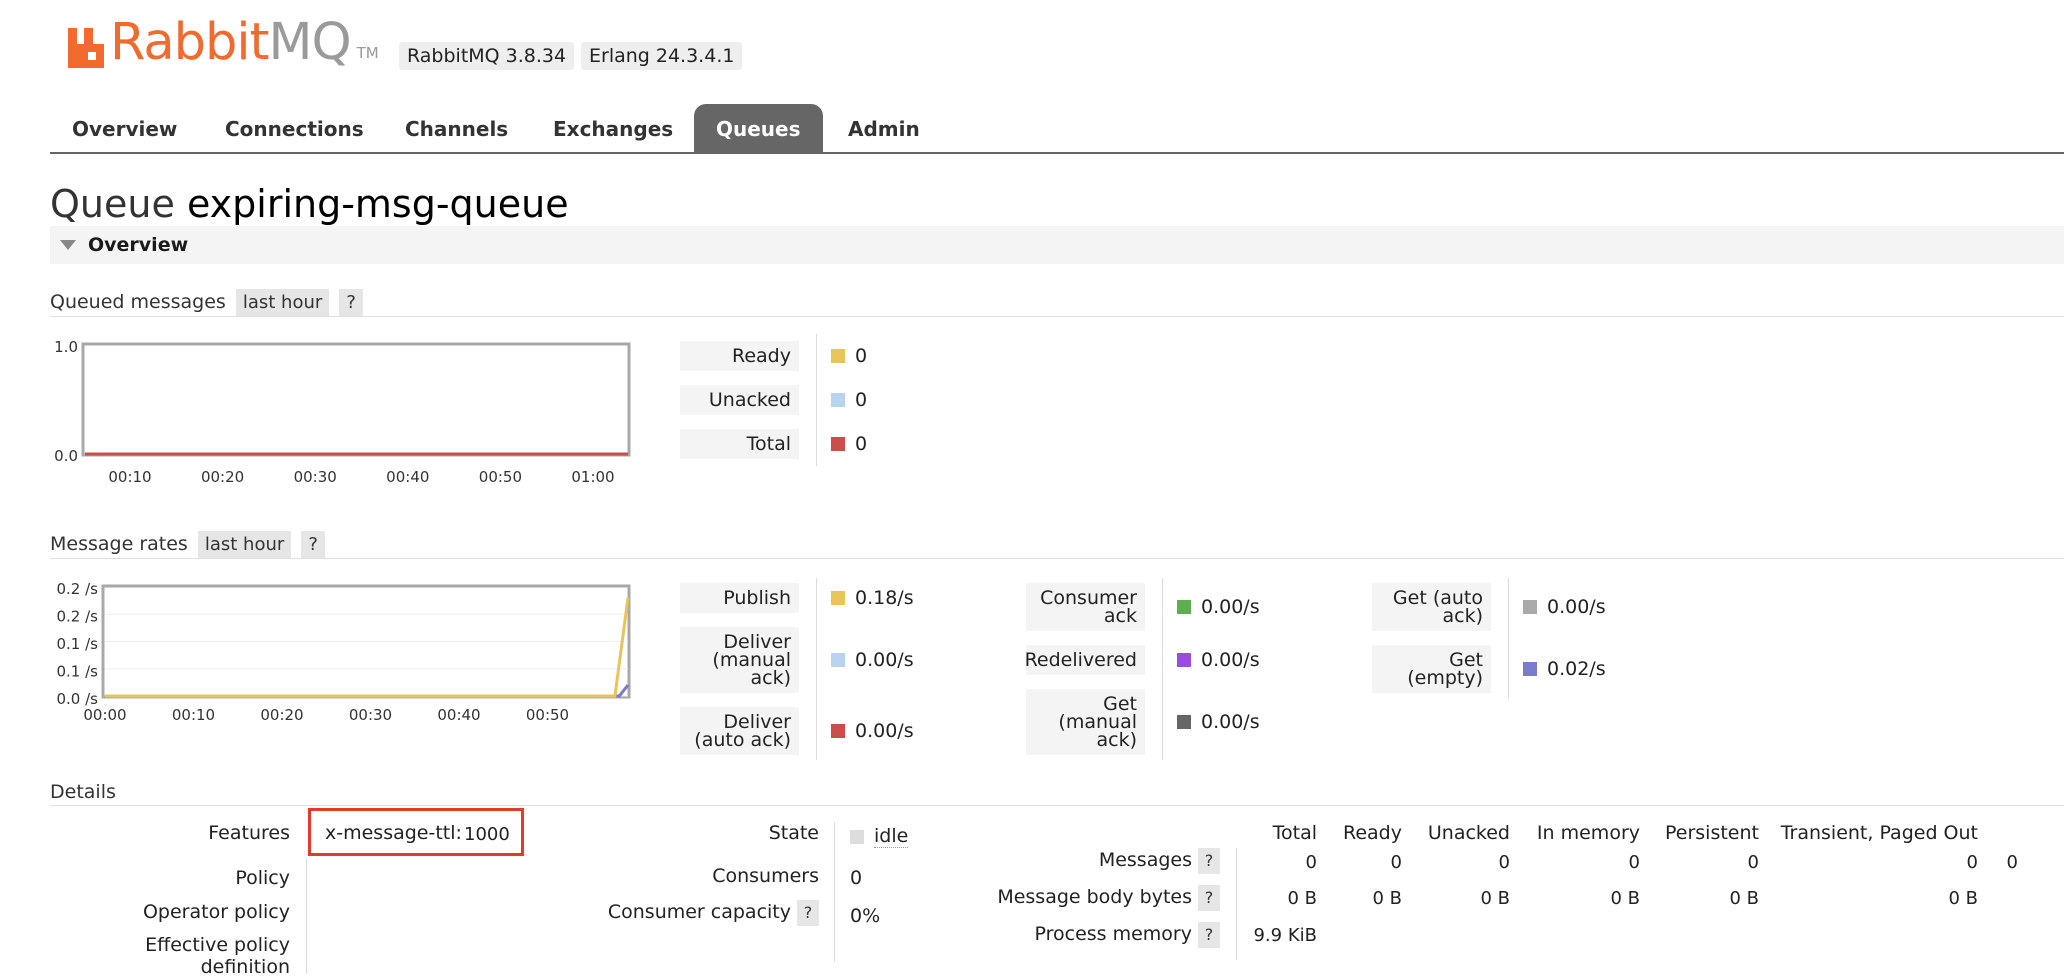  I want to click on page-title: Queue expiring-msg-queue, so click(309, 204).